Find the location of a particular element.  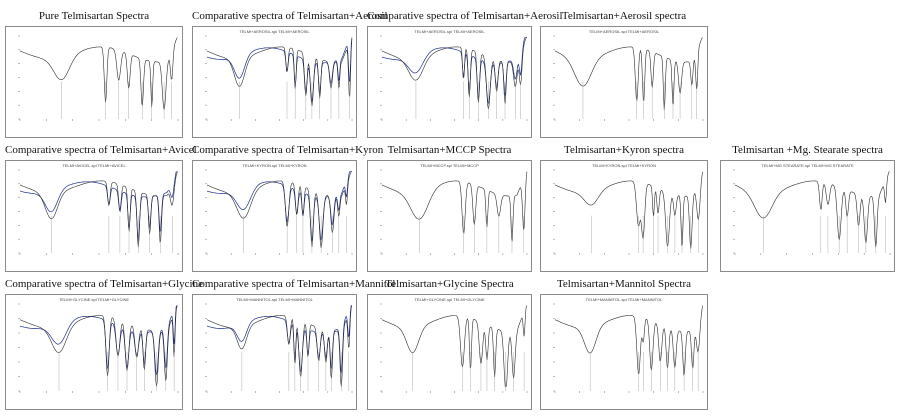

spectrum-header: TELMI+MCCP.spl TELMI+MCCP is located at coordinates (449, 165).